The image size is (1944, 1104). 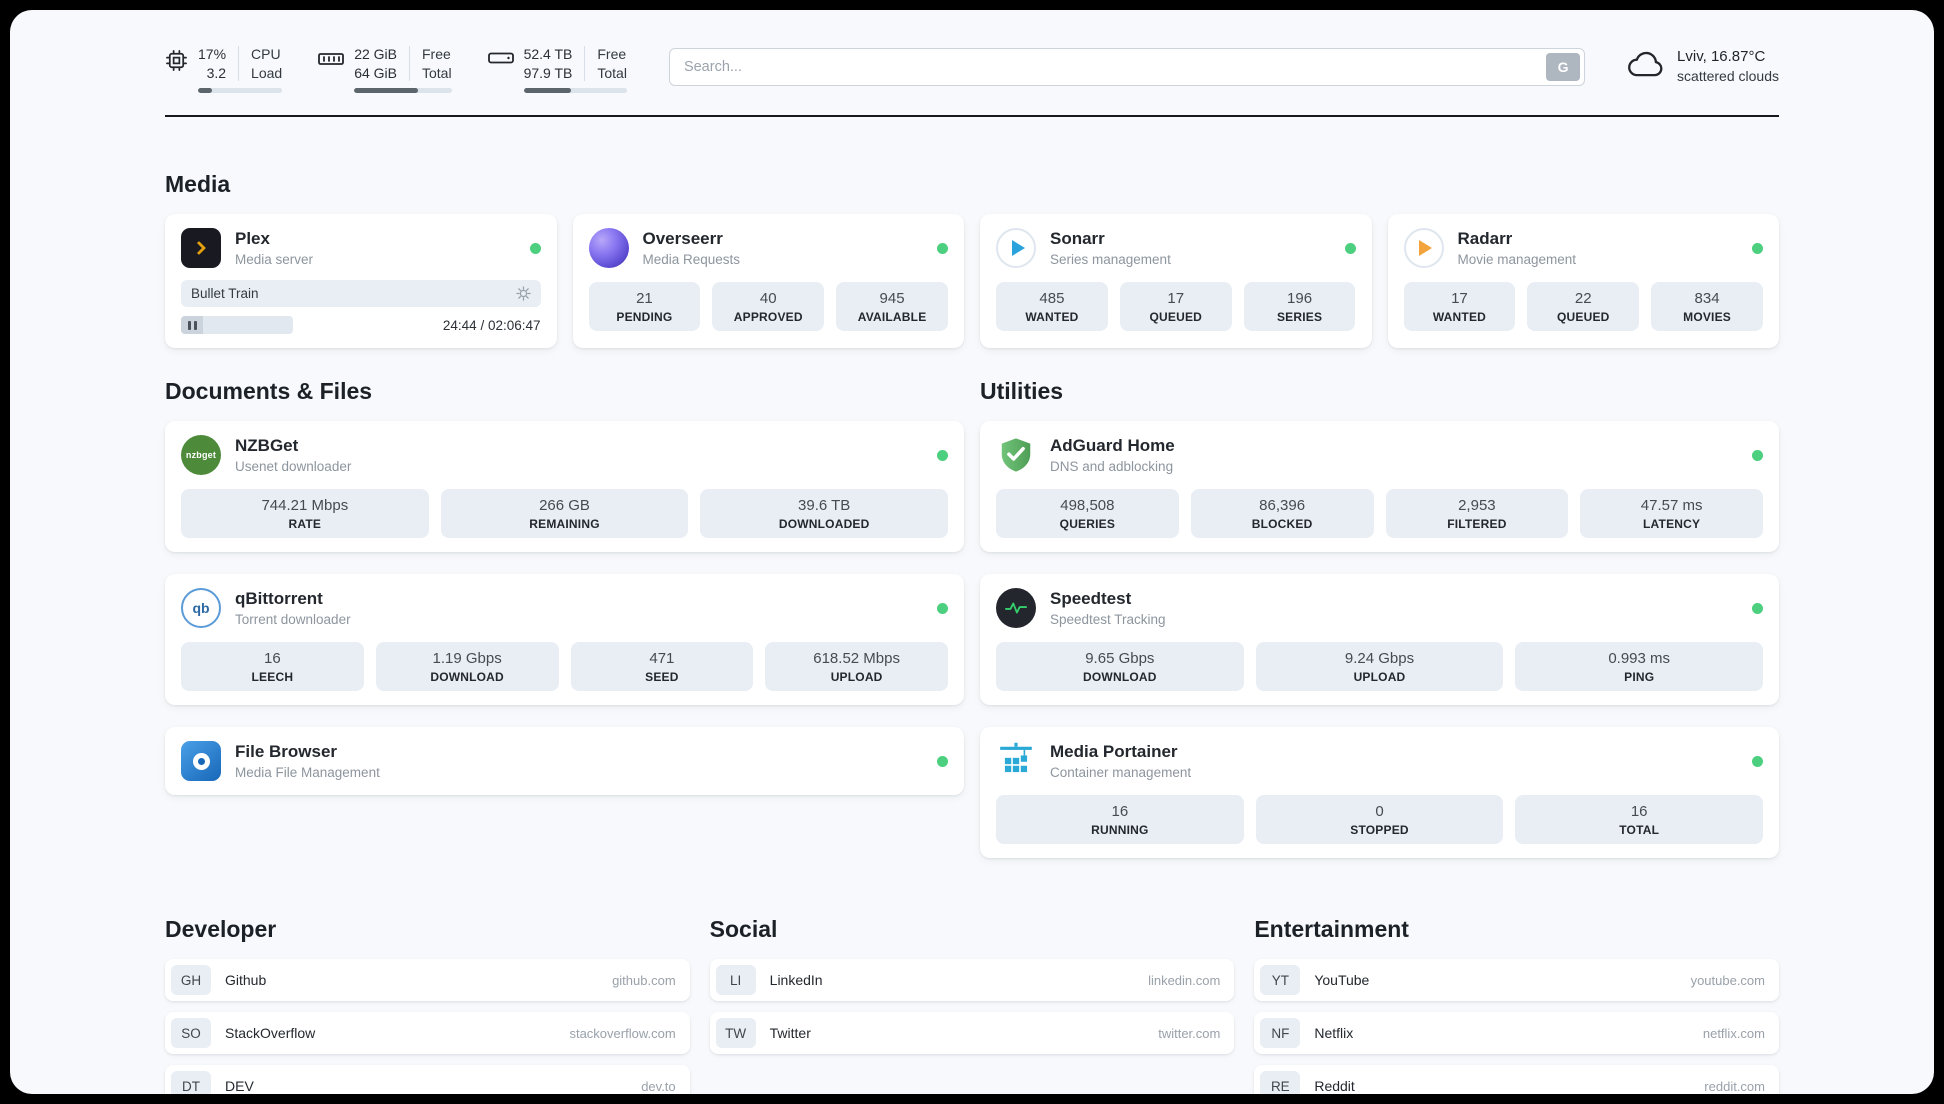 I want to click on gear-icon, so click(x=523, y=293).